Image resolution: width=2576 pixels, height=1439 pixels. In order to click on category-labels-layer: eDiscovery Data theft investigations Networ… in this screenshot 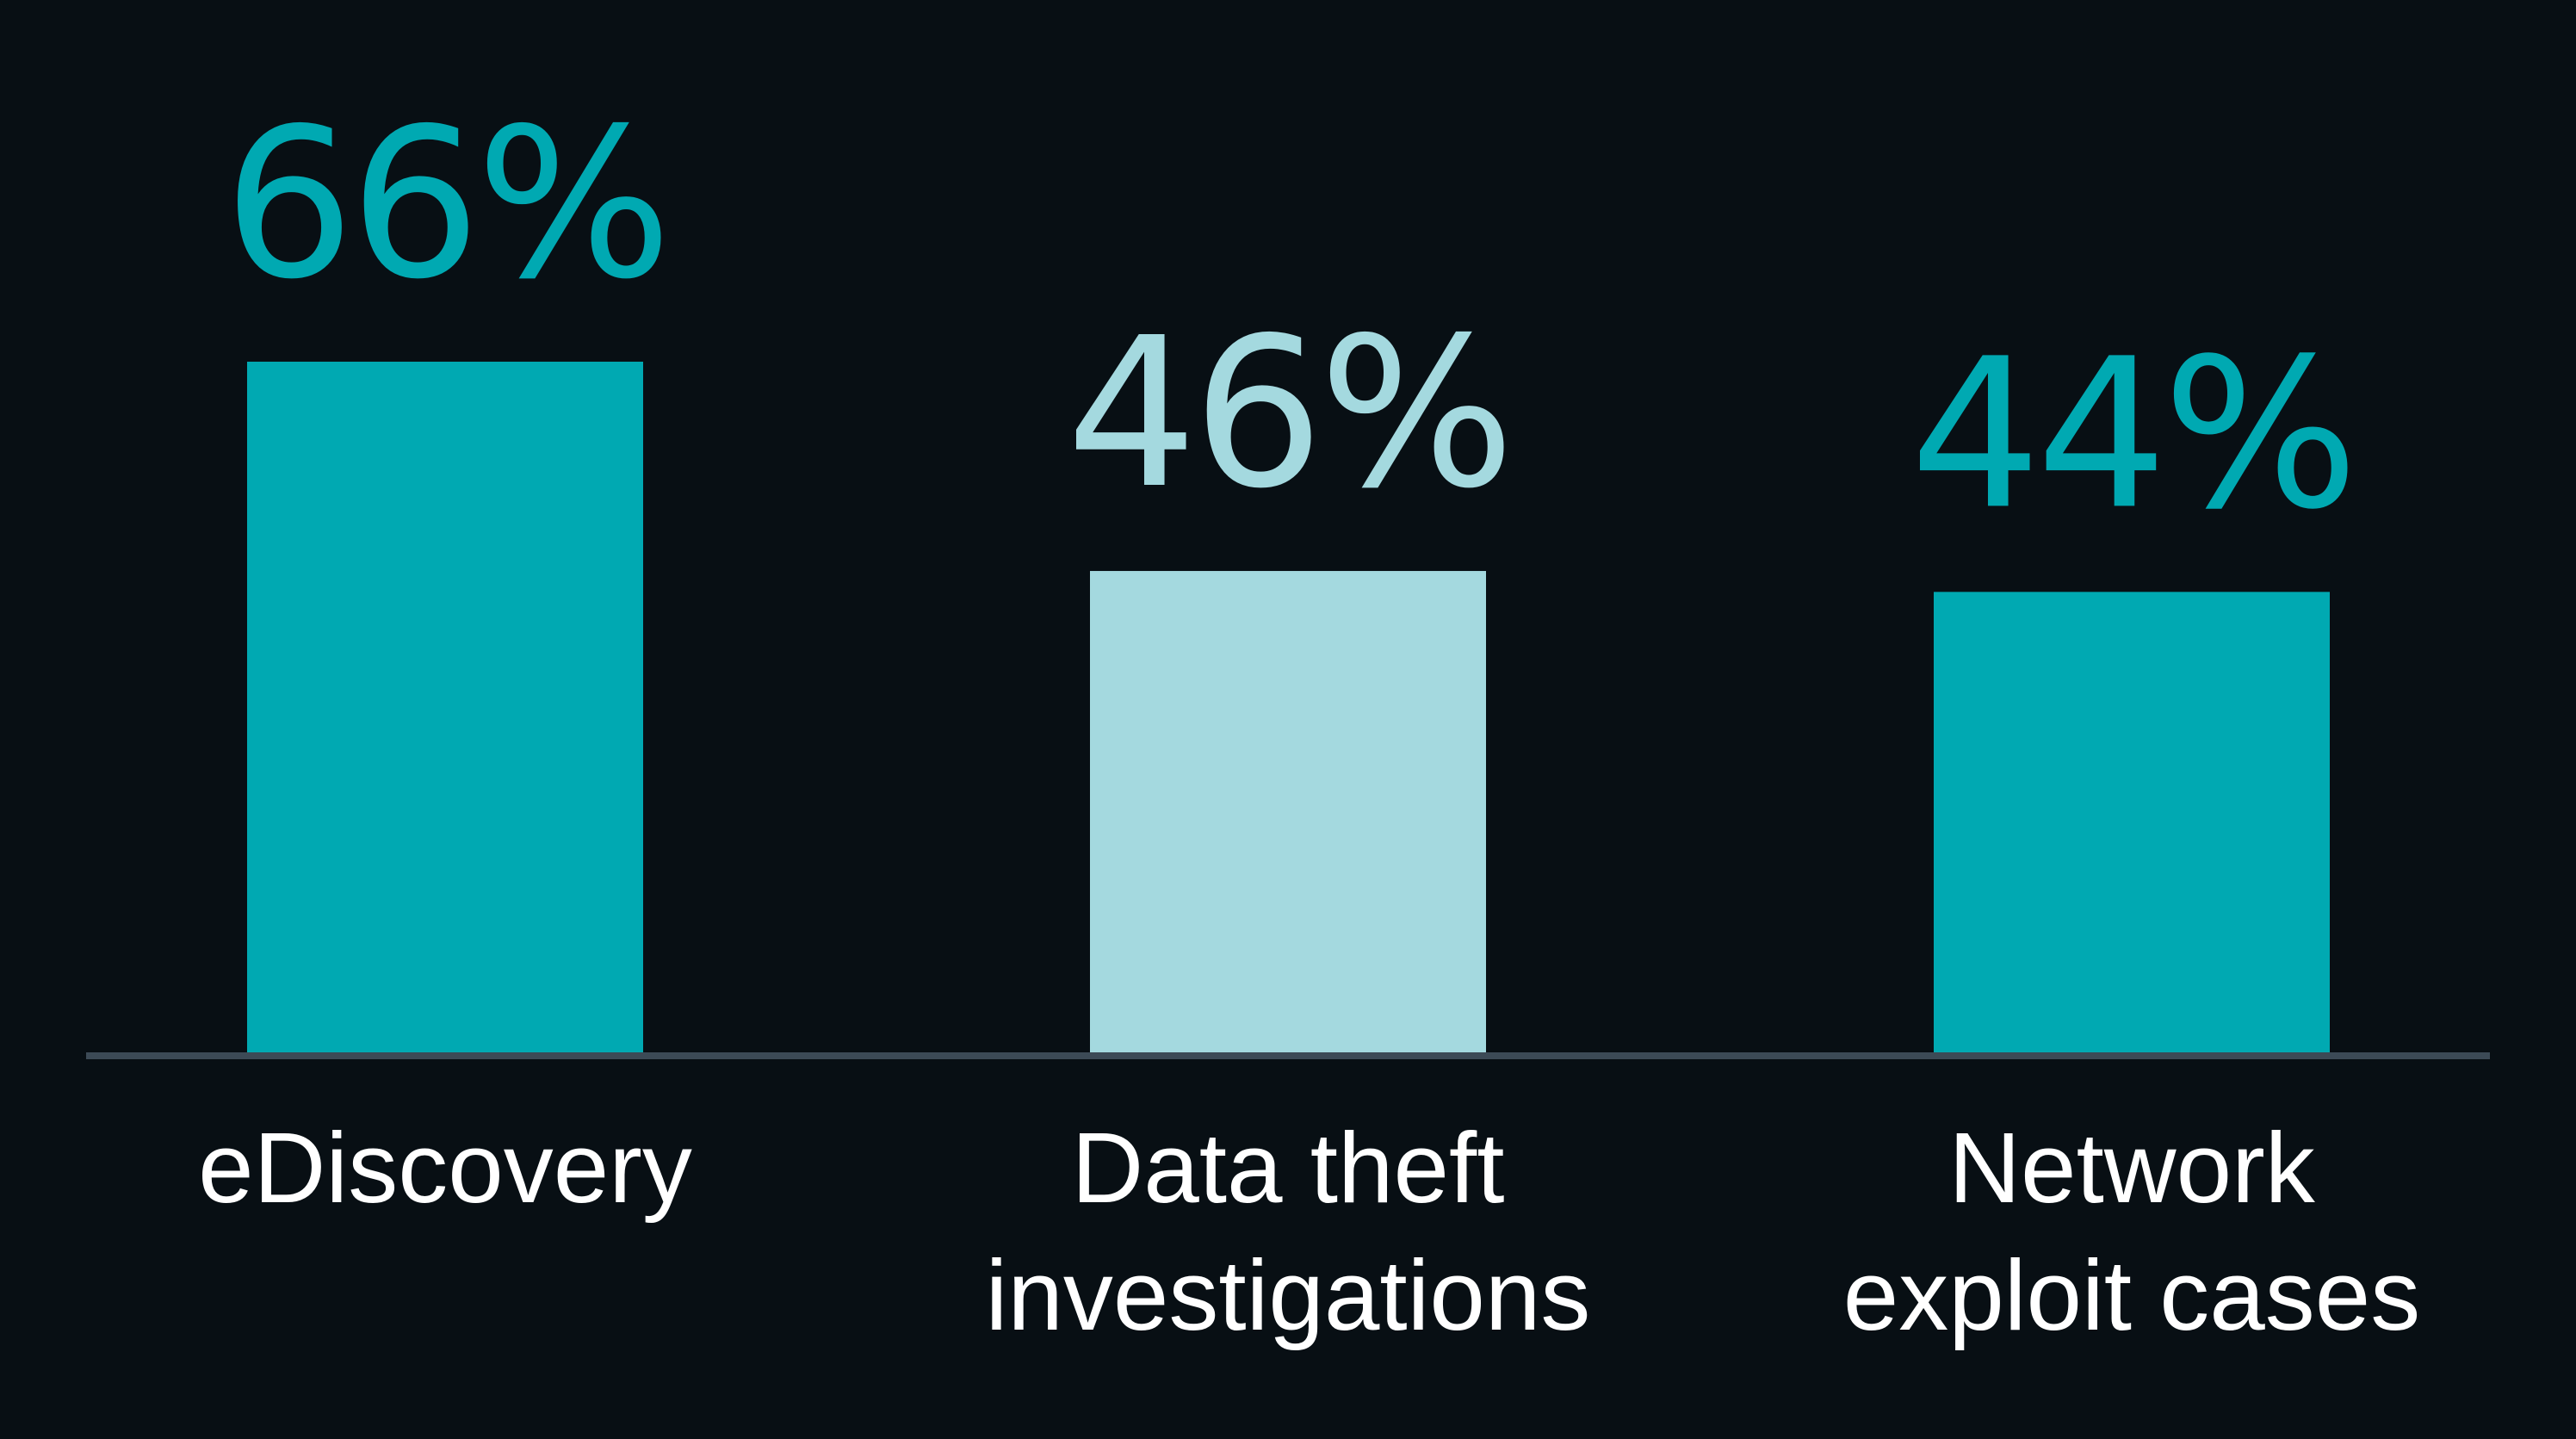, I will do `click(1309, 1231)`.